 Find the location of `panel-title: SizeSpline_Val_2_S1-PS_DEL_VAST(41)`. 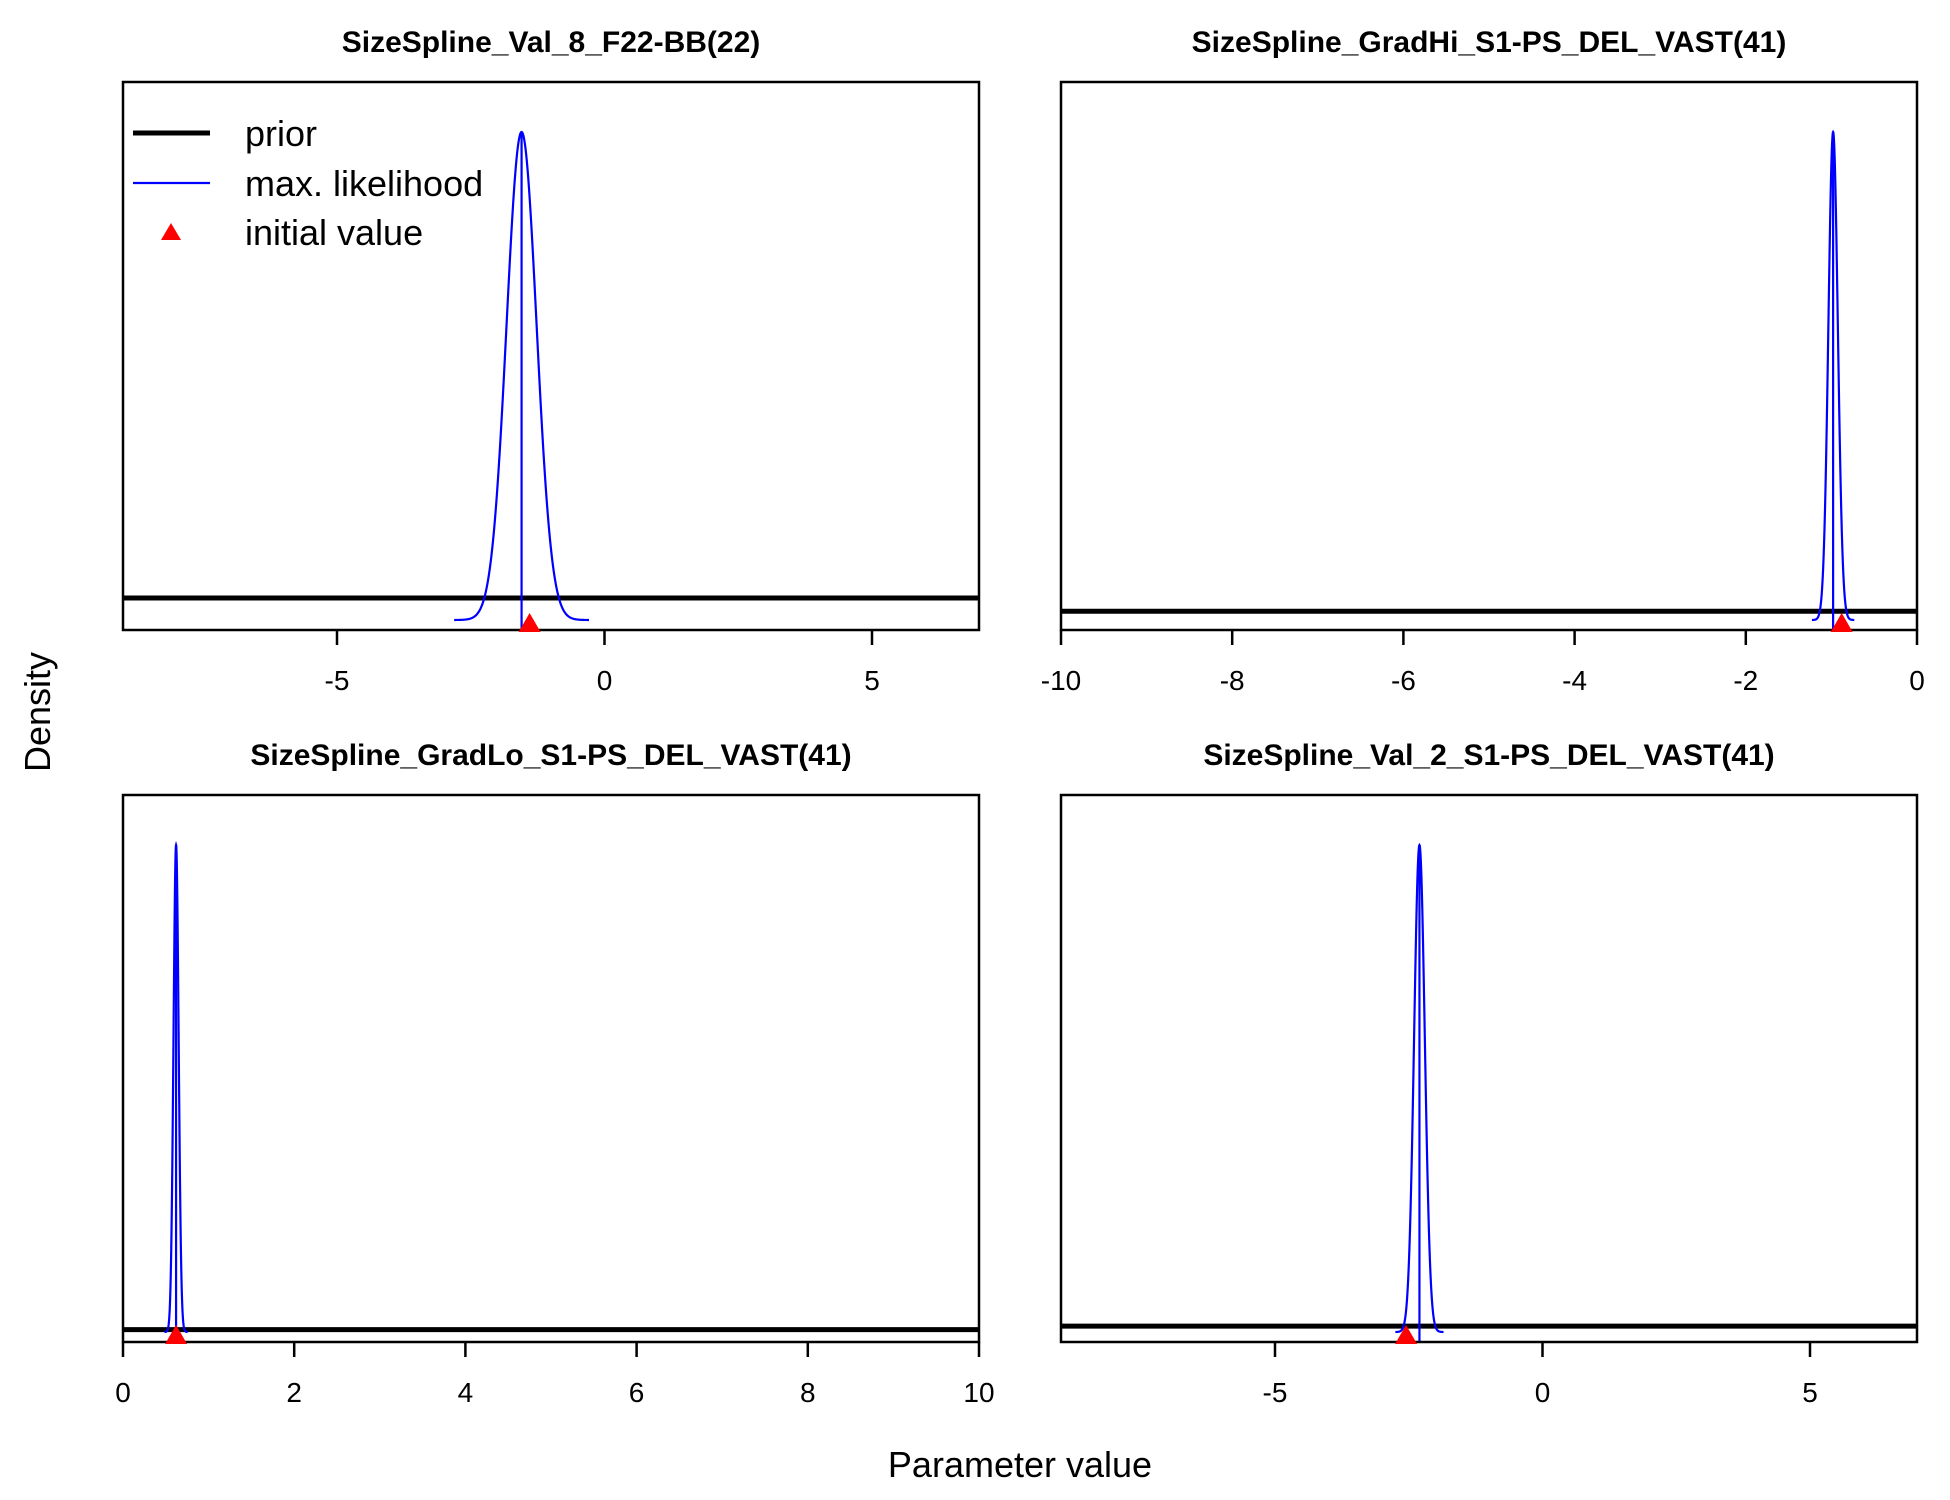

panel-title: SizeSpline_Val_2_S1-PS_DEL_VAST(41) is located at coordinates (1488, 755).